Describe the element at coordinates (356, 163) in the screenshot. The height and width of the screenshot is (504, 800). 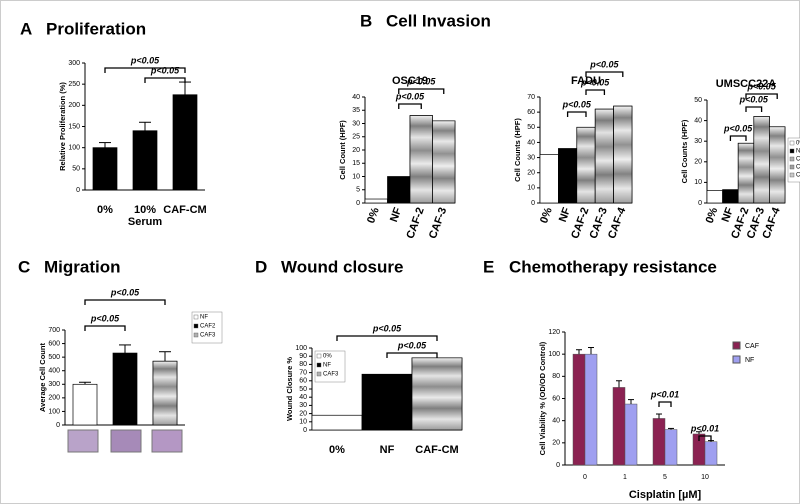
I see `y-tick-label: 15` at that location.